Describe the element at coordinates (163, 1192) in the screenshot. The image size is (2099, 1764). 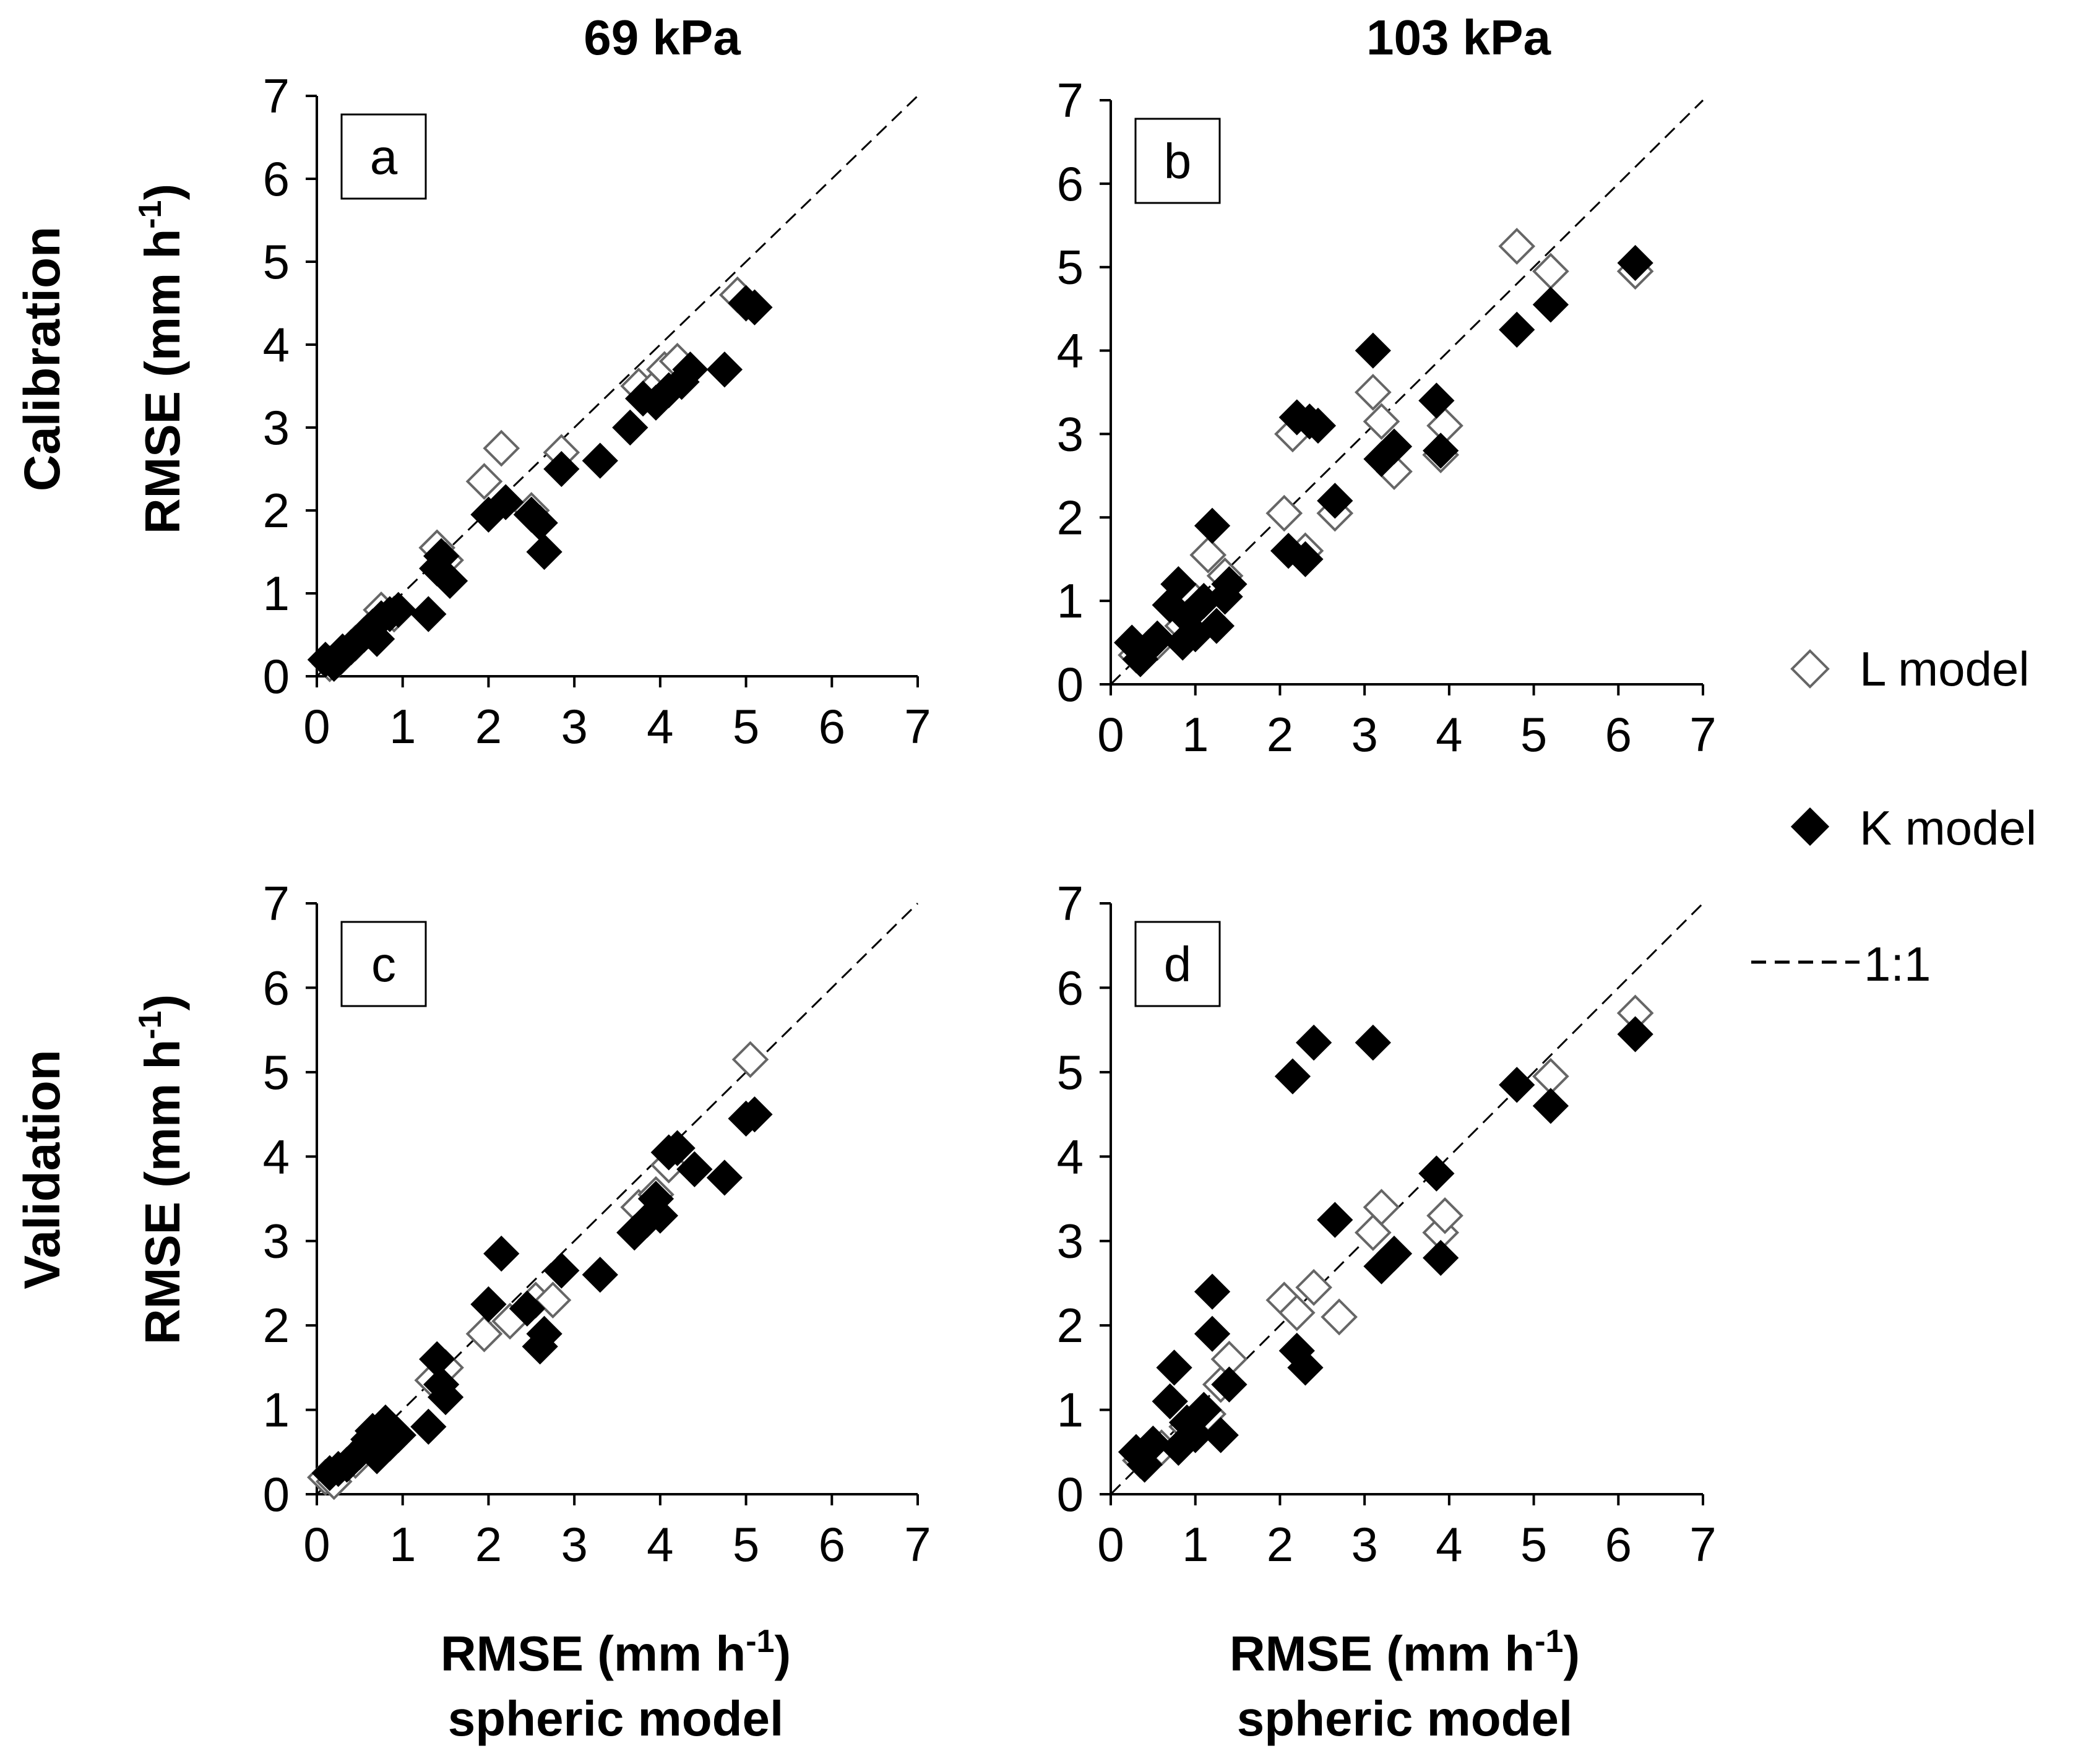
I see `y-axis-title-bottom-main: RMSE (mm h` at that location.